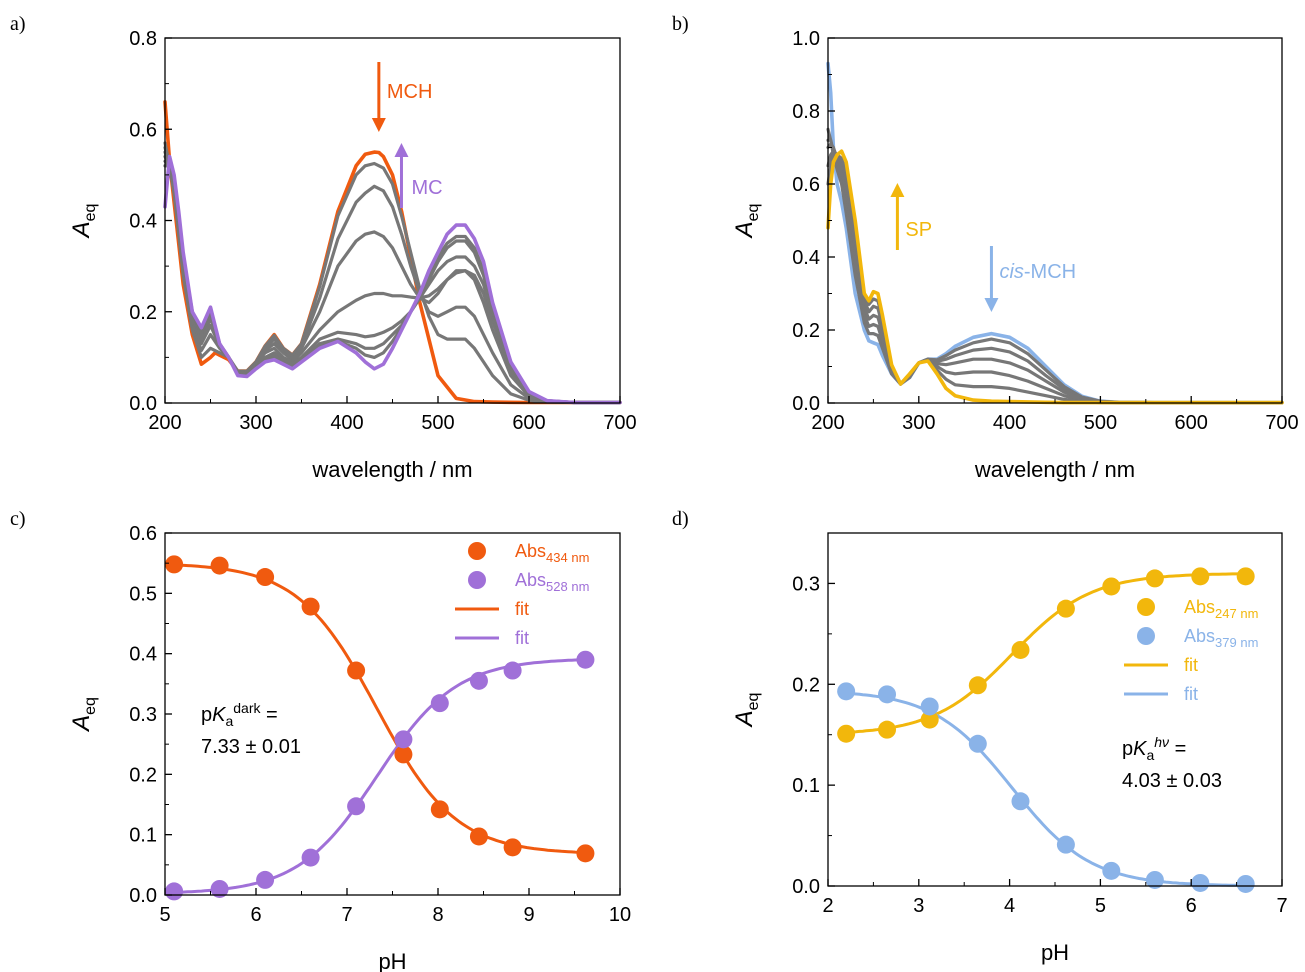 Image resolution: width=1305 pixels, height=972 pixels. What do you see at coordinates (1161, 742) in the screenshot?
I see `pka-superscript: hν` at bounding box center [1161, 742].